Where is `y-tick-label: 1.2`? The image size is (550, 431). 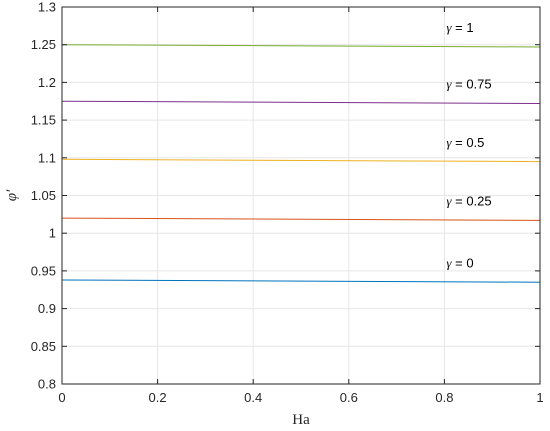 y-tick-label: 1.2 is located at coordinates (47, 82).